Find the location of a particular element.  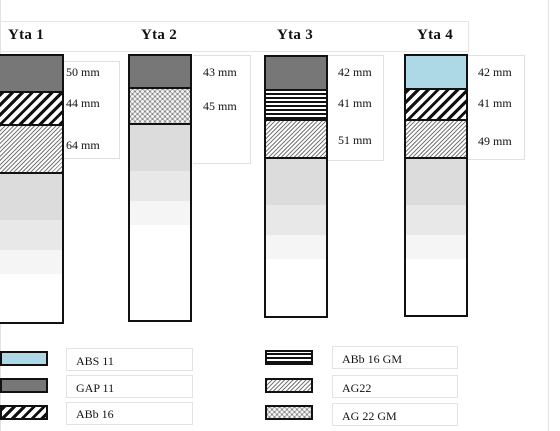

thickness-label: 44 mm is located at coordinates (83, 103).